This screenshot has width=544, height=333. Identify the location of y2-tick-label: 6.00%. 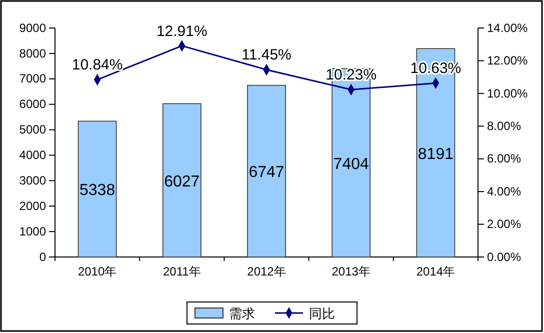
(504, 159).